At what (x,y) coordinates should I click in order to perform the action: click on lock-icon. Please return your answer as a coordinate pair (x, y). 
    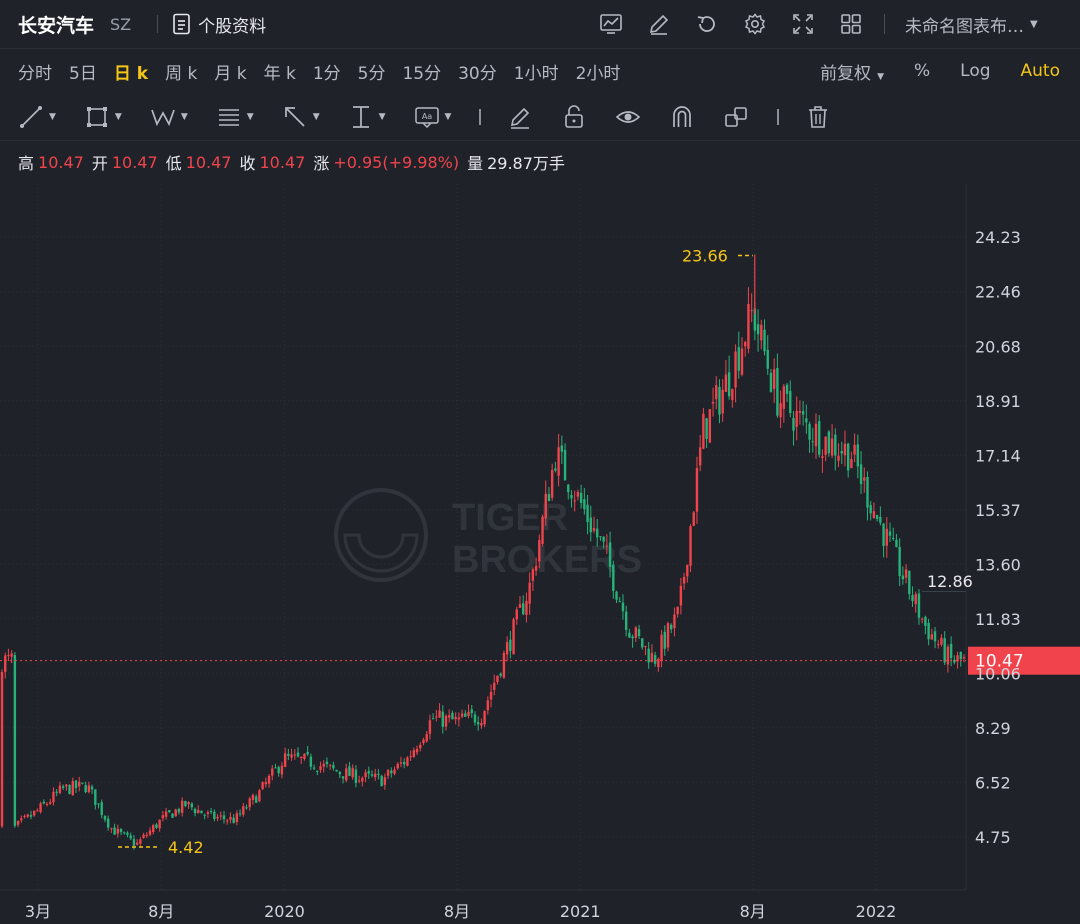
    Looking at the image, I should click on (574, 117).